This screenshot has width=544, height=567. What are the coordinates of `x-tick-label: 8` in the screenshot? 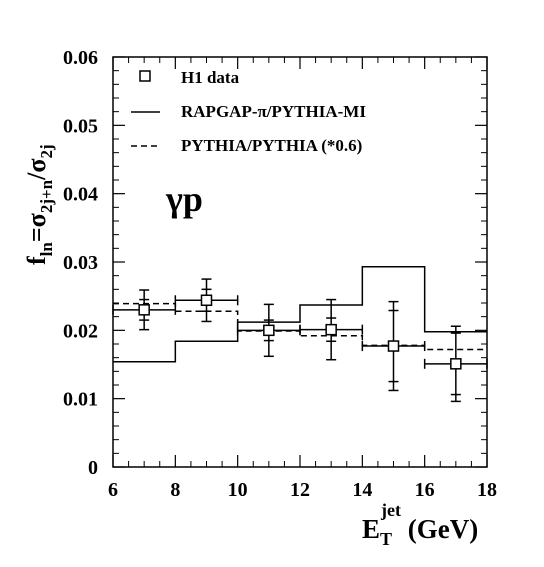 It's located at (175, 490).